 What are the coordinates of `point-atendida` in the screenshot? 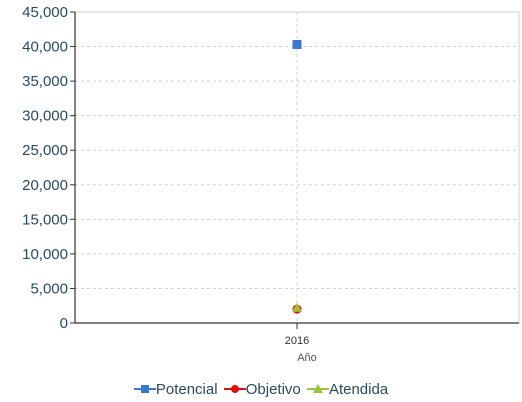 It's located at (297, 307).